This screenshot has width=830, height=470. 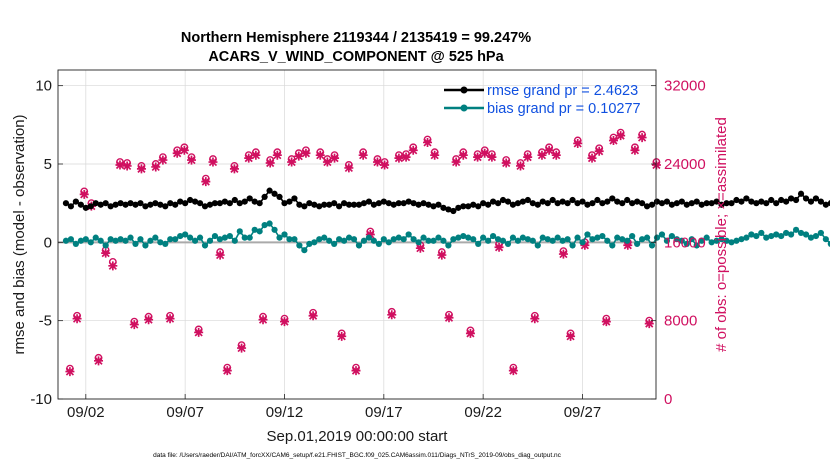 I want to click on legend-bias-label: bias grand pr = 0.10277, so click(x=564, y=109).